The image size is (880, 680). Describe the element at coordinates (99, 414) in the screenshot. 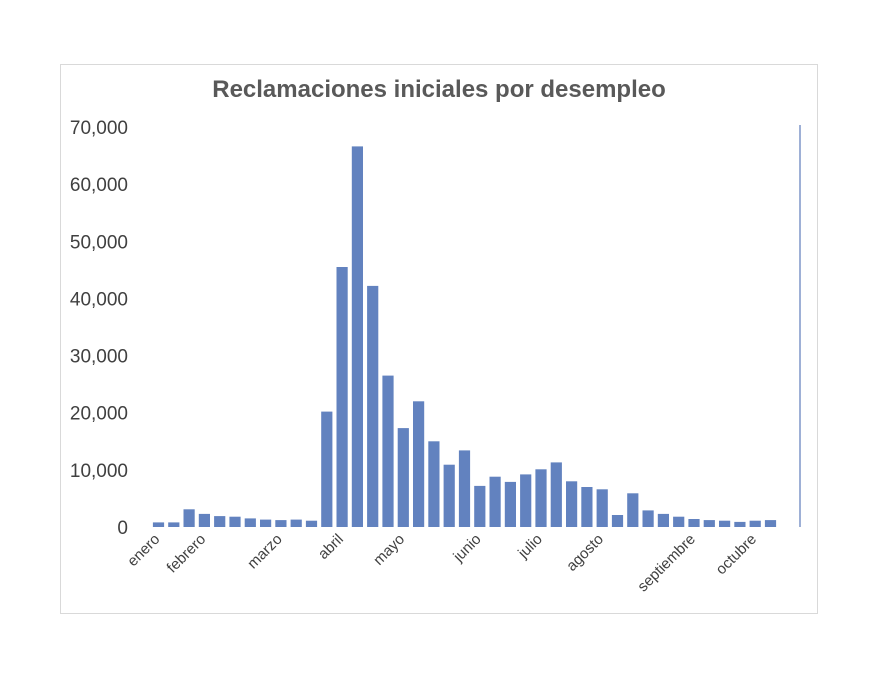

I see `y-tick-label: 20,000` at that location.